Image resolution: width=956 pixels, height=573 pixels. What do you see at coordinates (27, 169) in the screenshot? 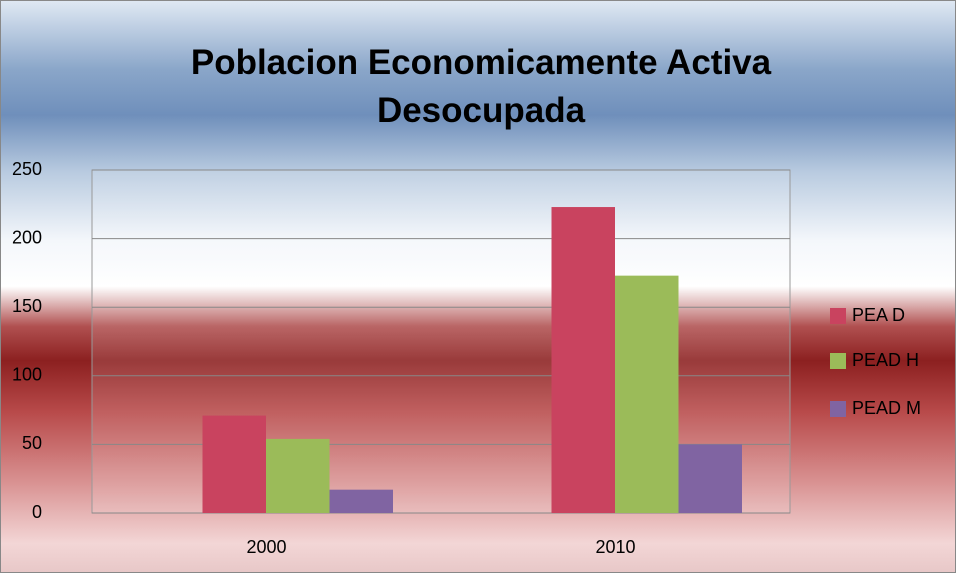
I see `y-tick-label: 250` at bounding box center [27, 169].